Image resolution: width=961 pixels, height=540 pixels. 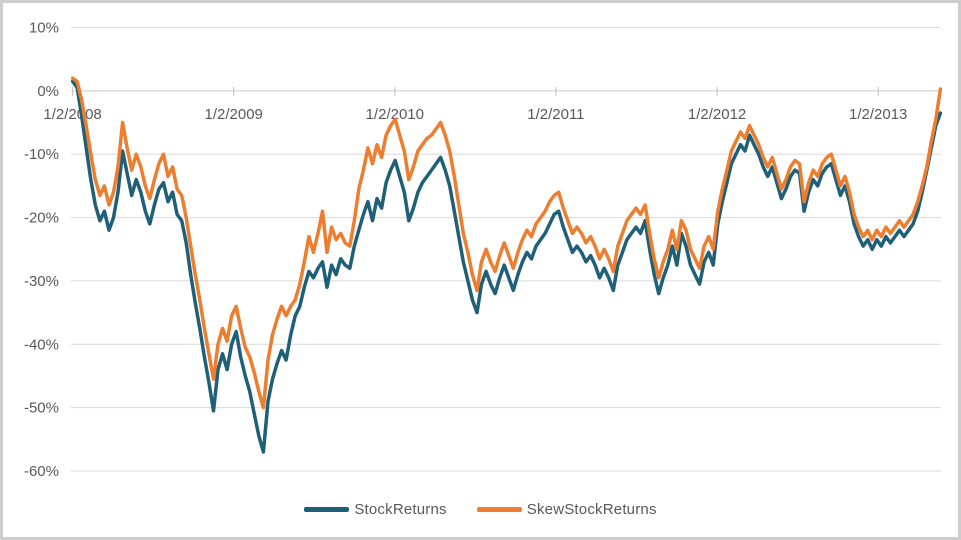 What do you see at coordinates (44, 28) in the screenshot?
I see `y-tick-label: 10%` at bounding box center [44, 28].